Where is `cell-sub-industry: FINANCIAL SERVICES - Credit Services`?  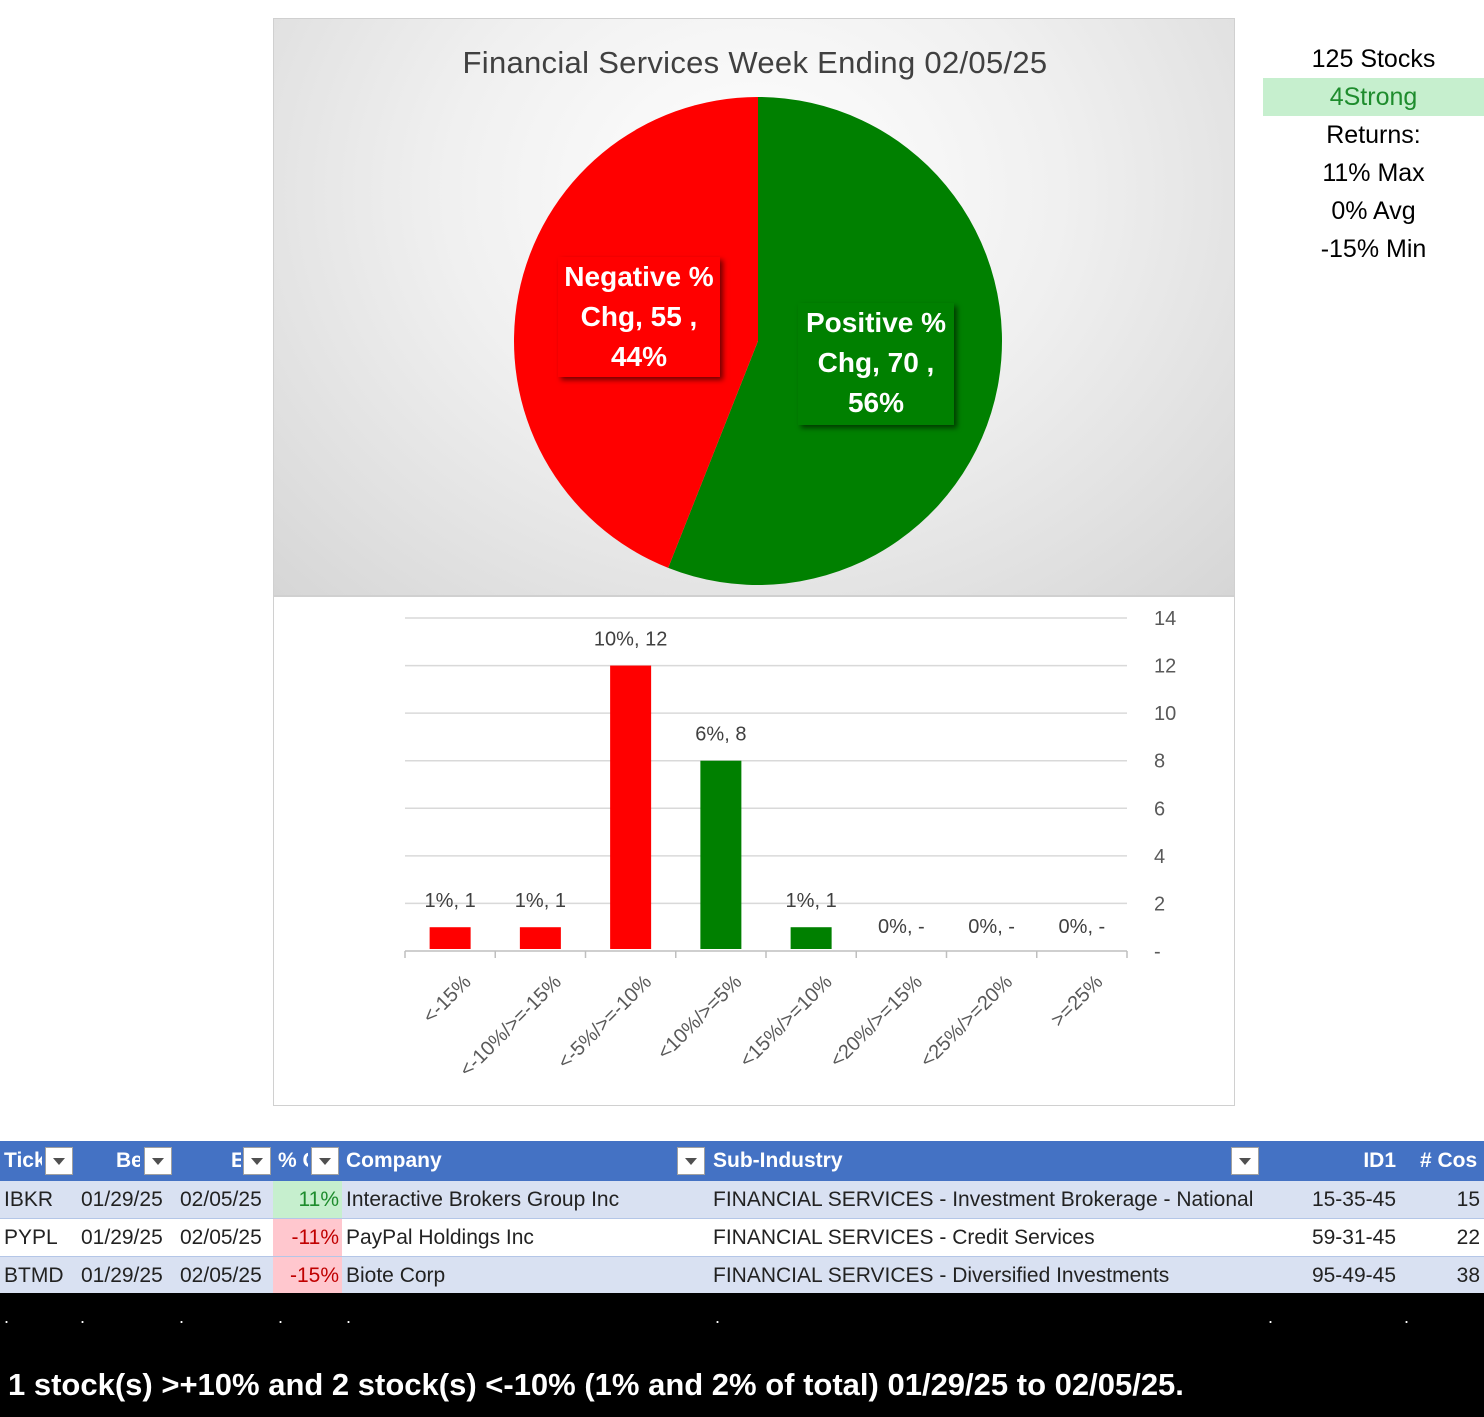
cell-sub-industry: FINANCIAL SERVICES - Credit Services is located at coordinates (904, 1237).